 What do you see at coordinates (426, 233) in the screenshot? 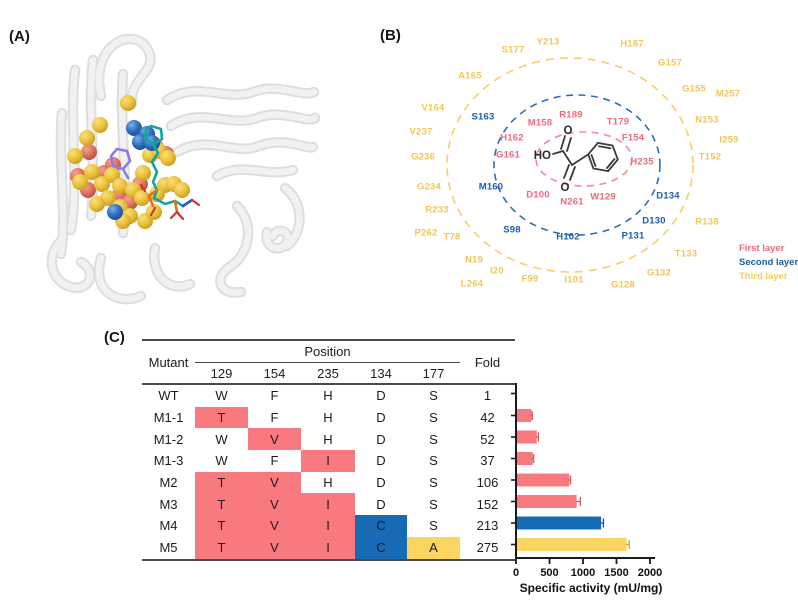
I see `residue-label-p262: P262` at bounding box center [426, 233].